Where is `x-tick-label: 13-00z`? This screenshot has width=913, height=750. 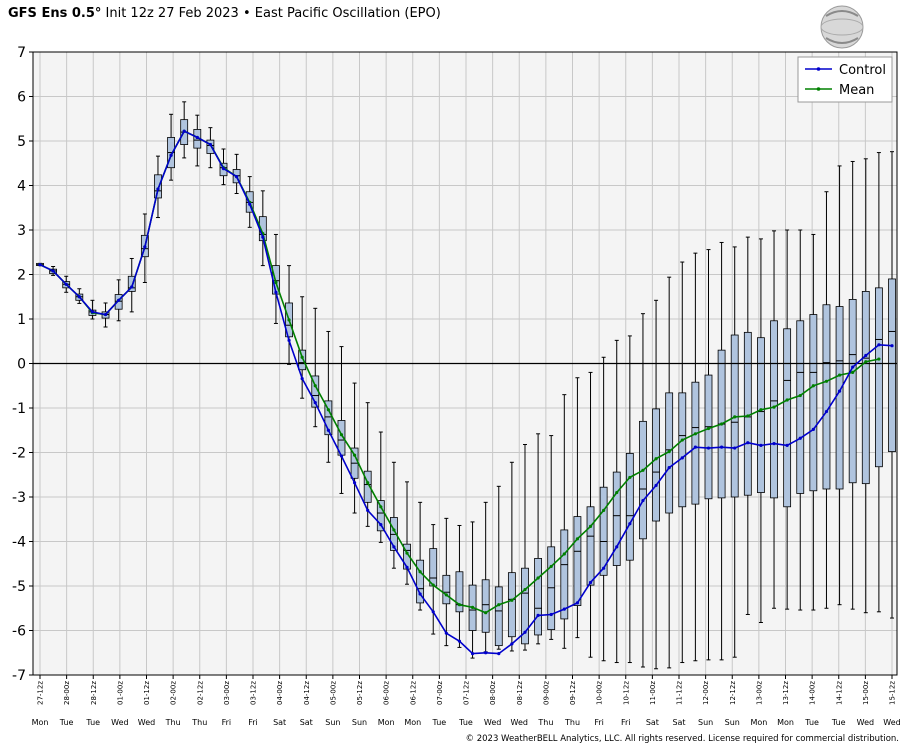 x-tick-label: 13-00z is located at coordinates (759, 693).